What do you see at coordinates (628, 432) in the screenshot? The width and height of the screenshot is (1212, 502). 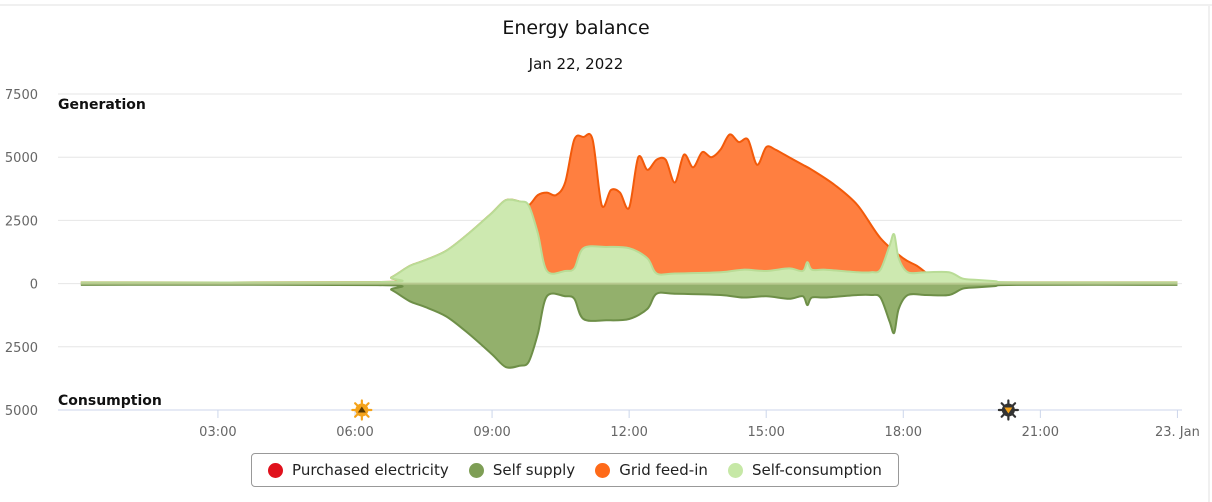 I see `x-tick-label: 12:00` at bounding box center [628, 432].